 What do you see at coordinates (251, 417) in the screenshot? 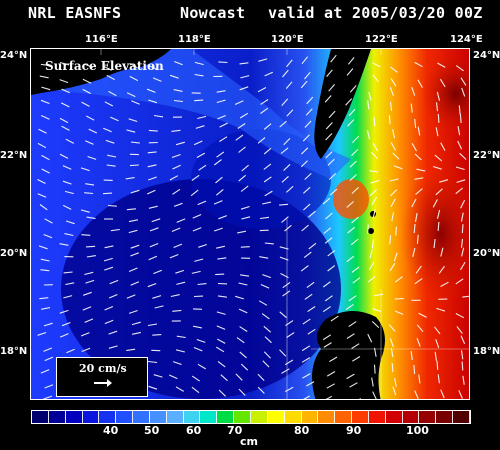
I see `colorbar` at bounding box center [251, 417].